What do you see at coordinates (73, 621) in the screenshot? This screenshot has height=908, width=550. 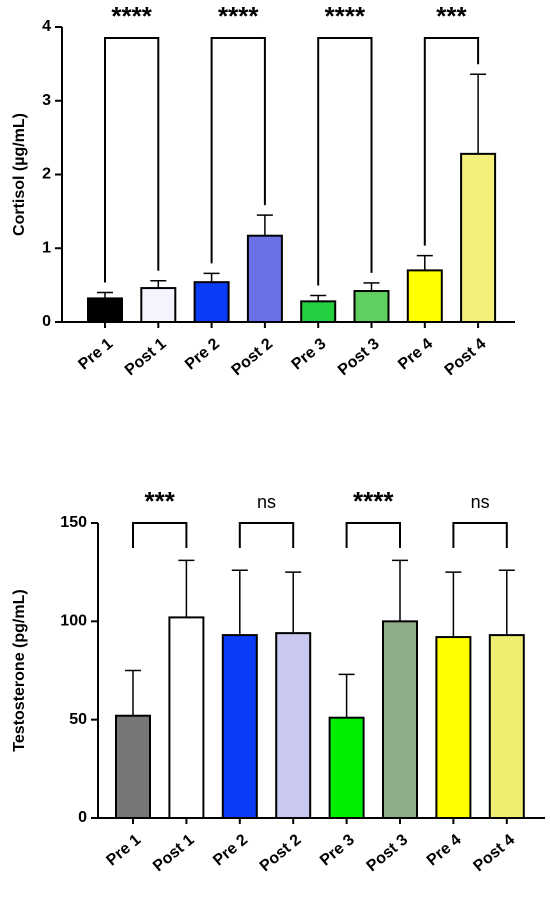 I see `y-tick-label: 100` at bounding box center [73, 621].